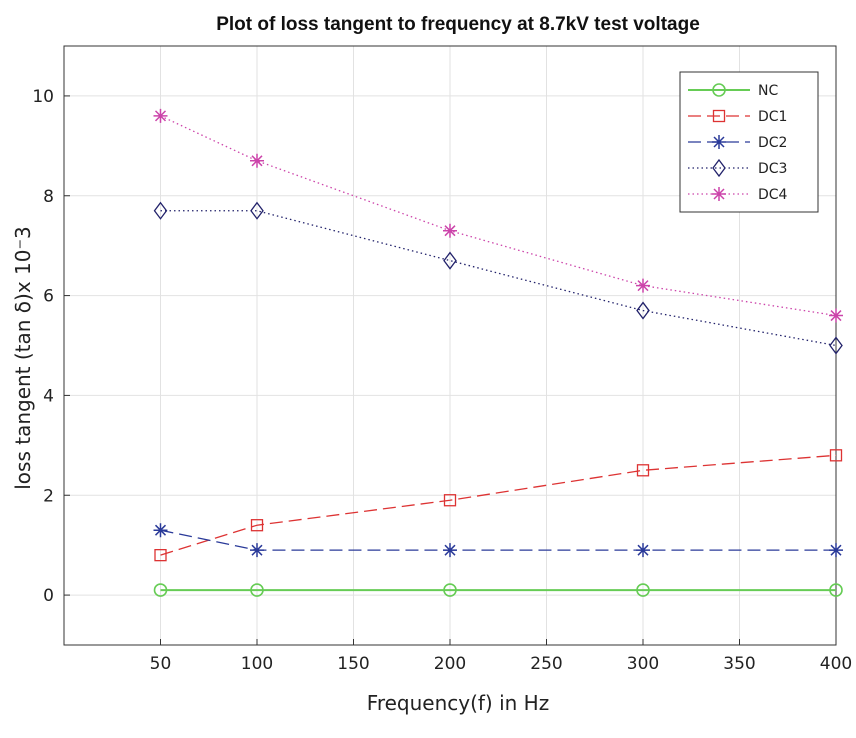 Image resolution: width=856 pixels, height=738 pixels. I want to click on legend-entry-dc1: DC1, so click(772, 117).